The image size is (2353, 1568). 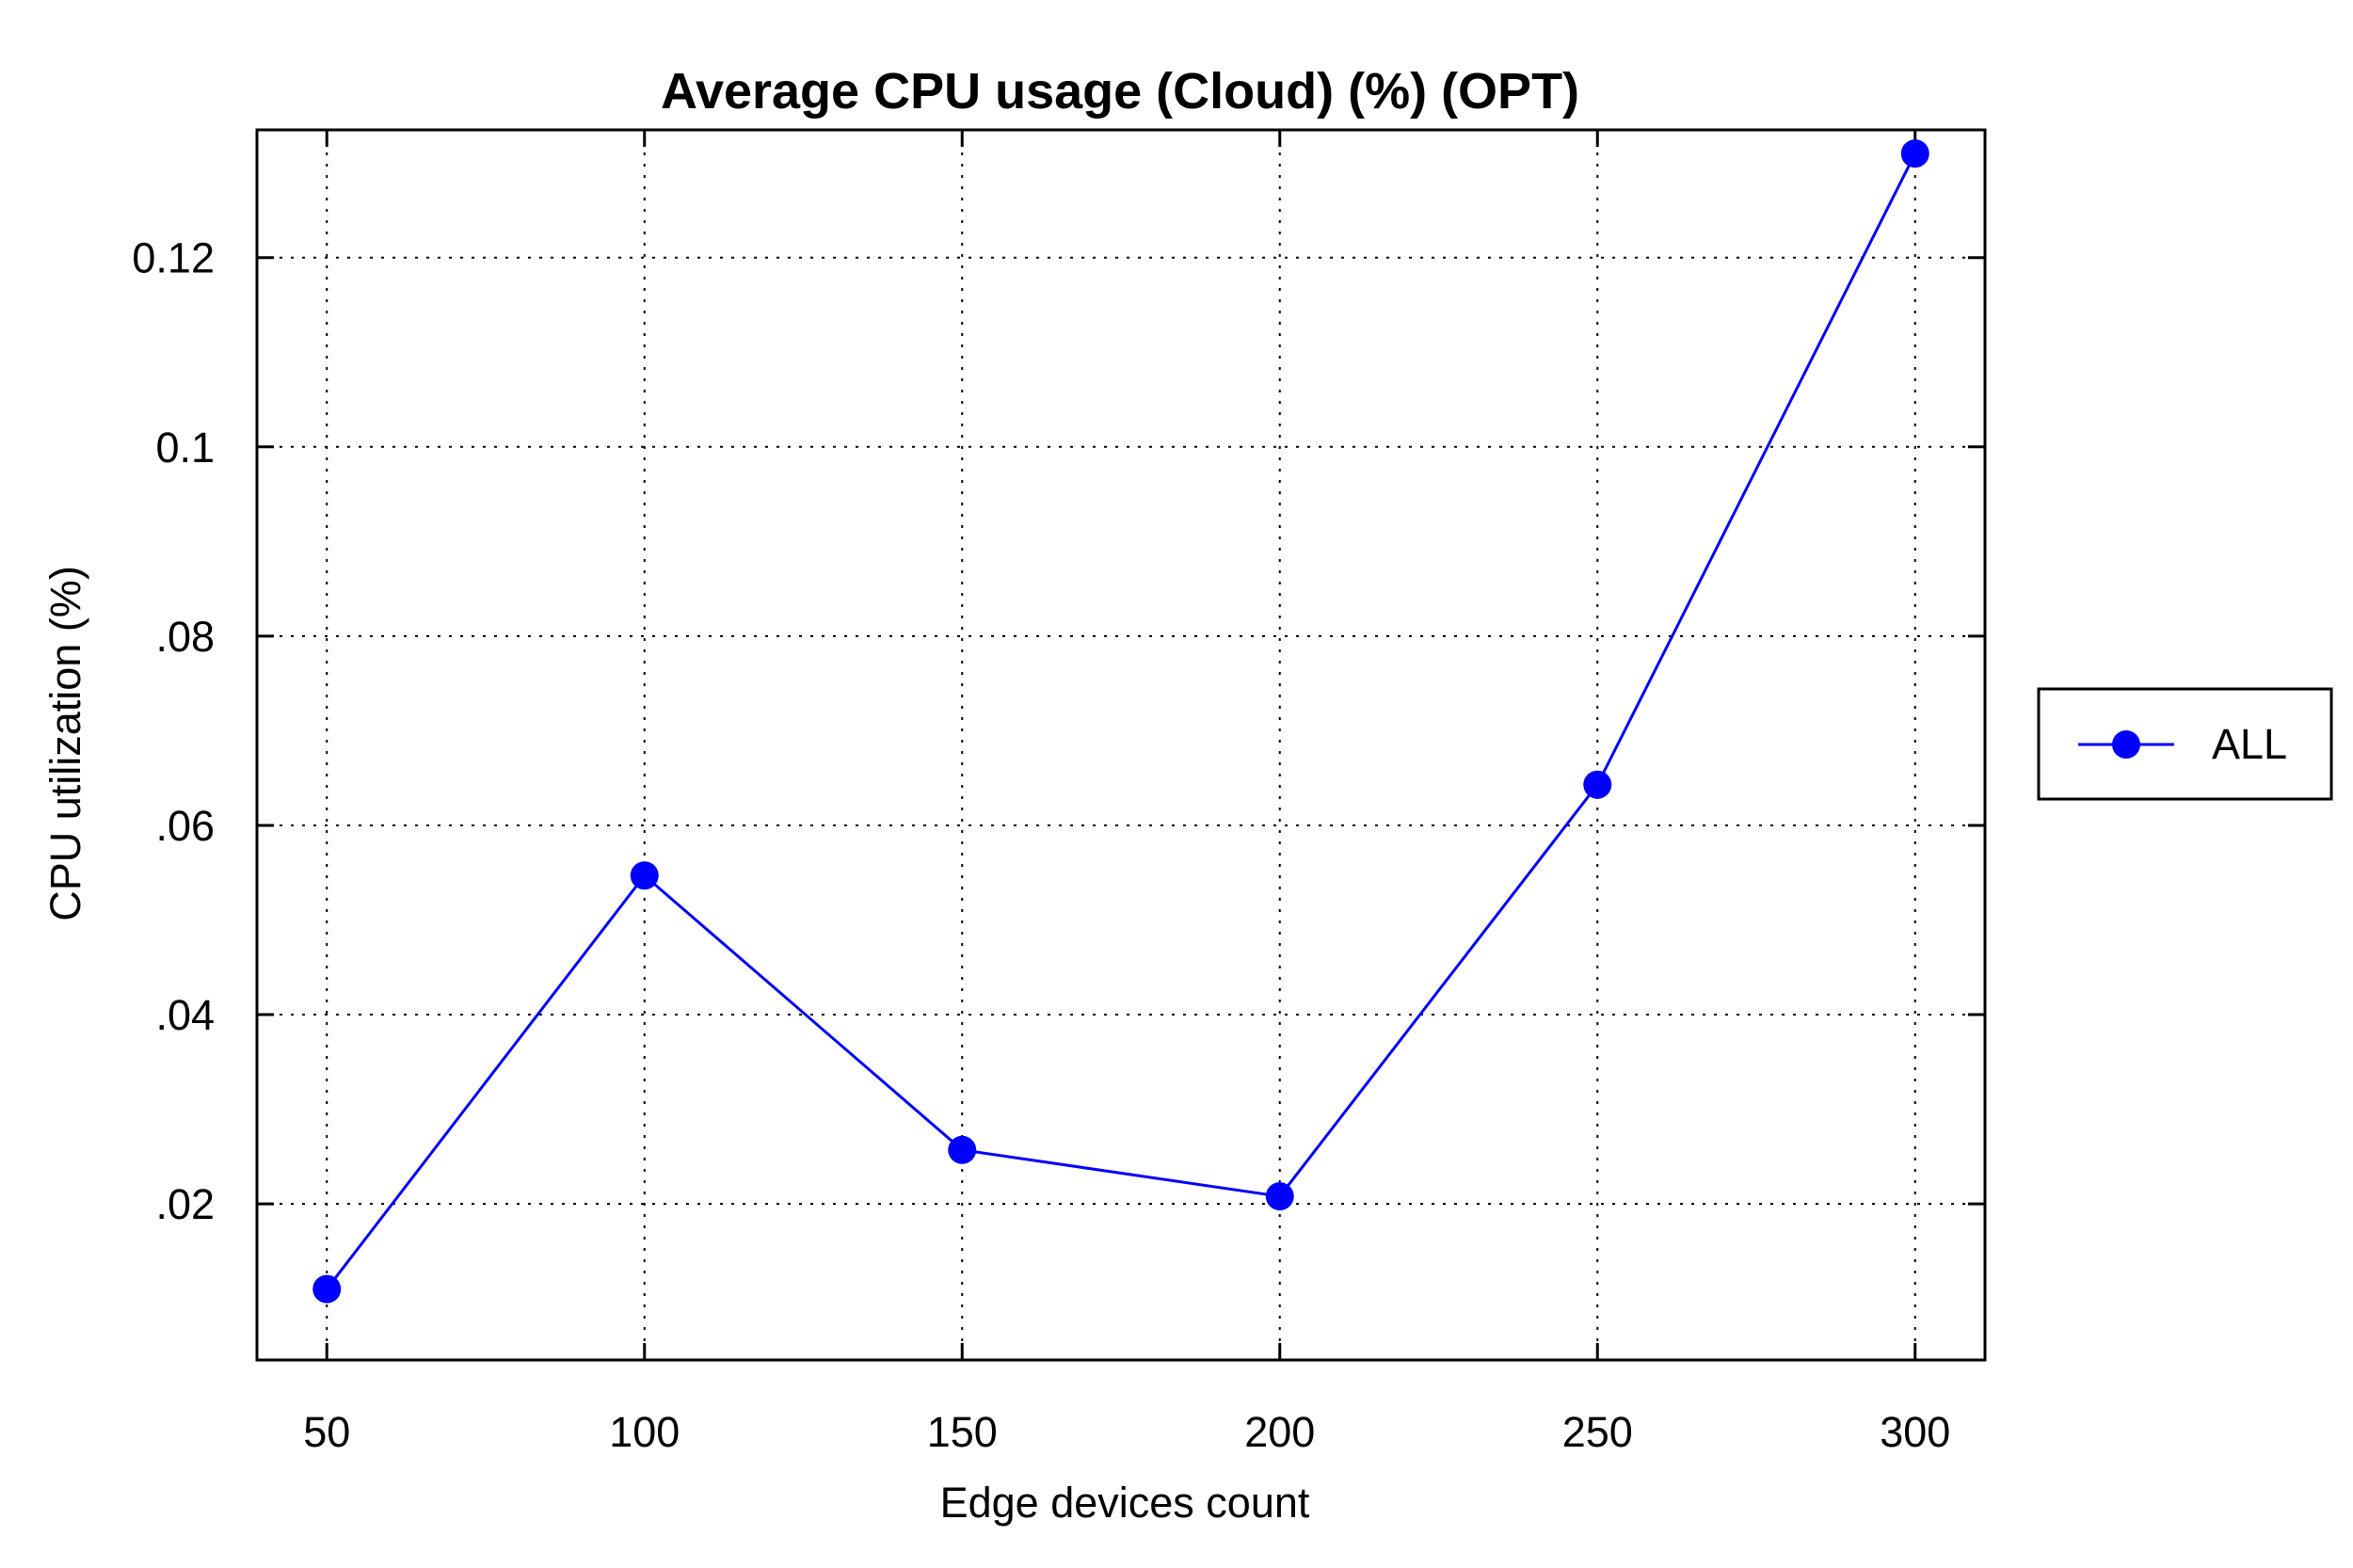 What do you see at coordinates (644, 1432) in the screenshot?
I see `x-tick-label: 100` at bounding box center [644, 1432].